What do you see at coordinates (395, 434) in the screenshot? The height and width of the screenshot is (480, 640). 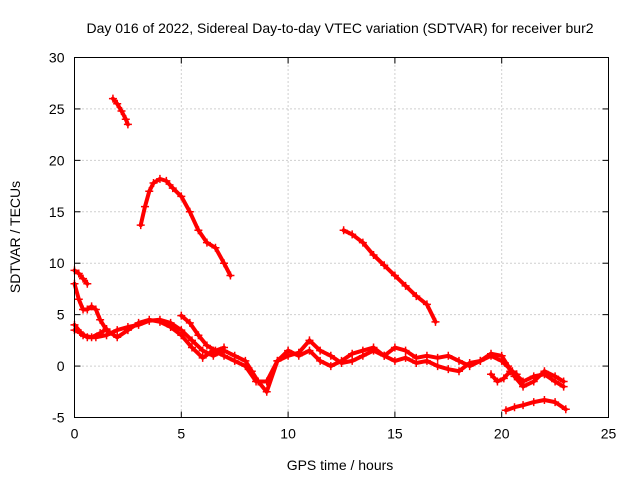 I see `x-tick-label: 15` at bounding box center [395, 434].